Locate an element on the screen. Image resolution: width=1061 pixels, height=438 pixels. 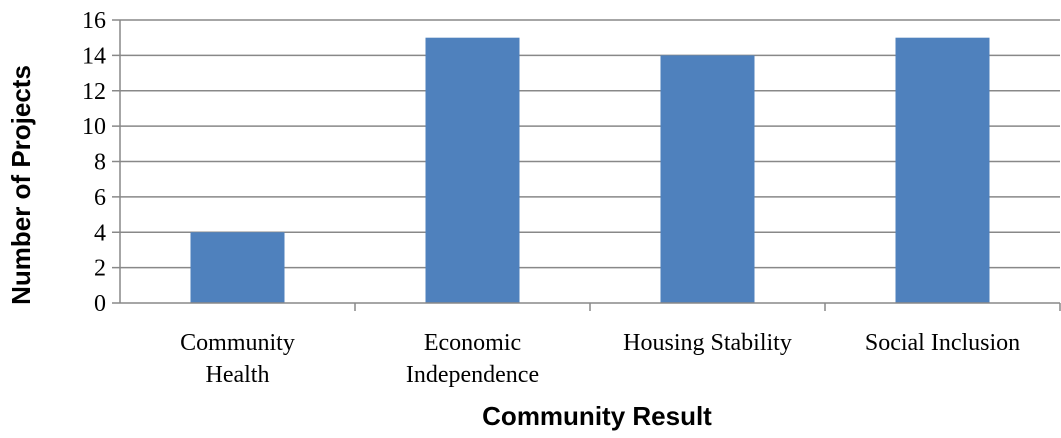
x-axis-title: Community Result is located at coordinates (597, 416).